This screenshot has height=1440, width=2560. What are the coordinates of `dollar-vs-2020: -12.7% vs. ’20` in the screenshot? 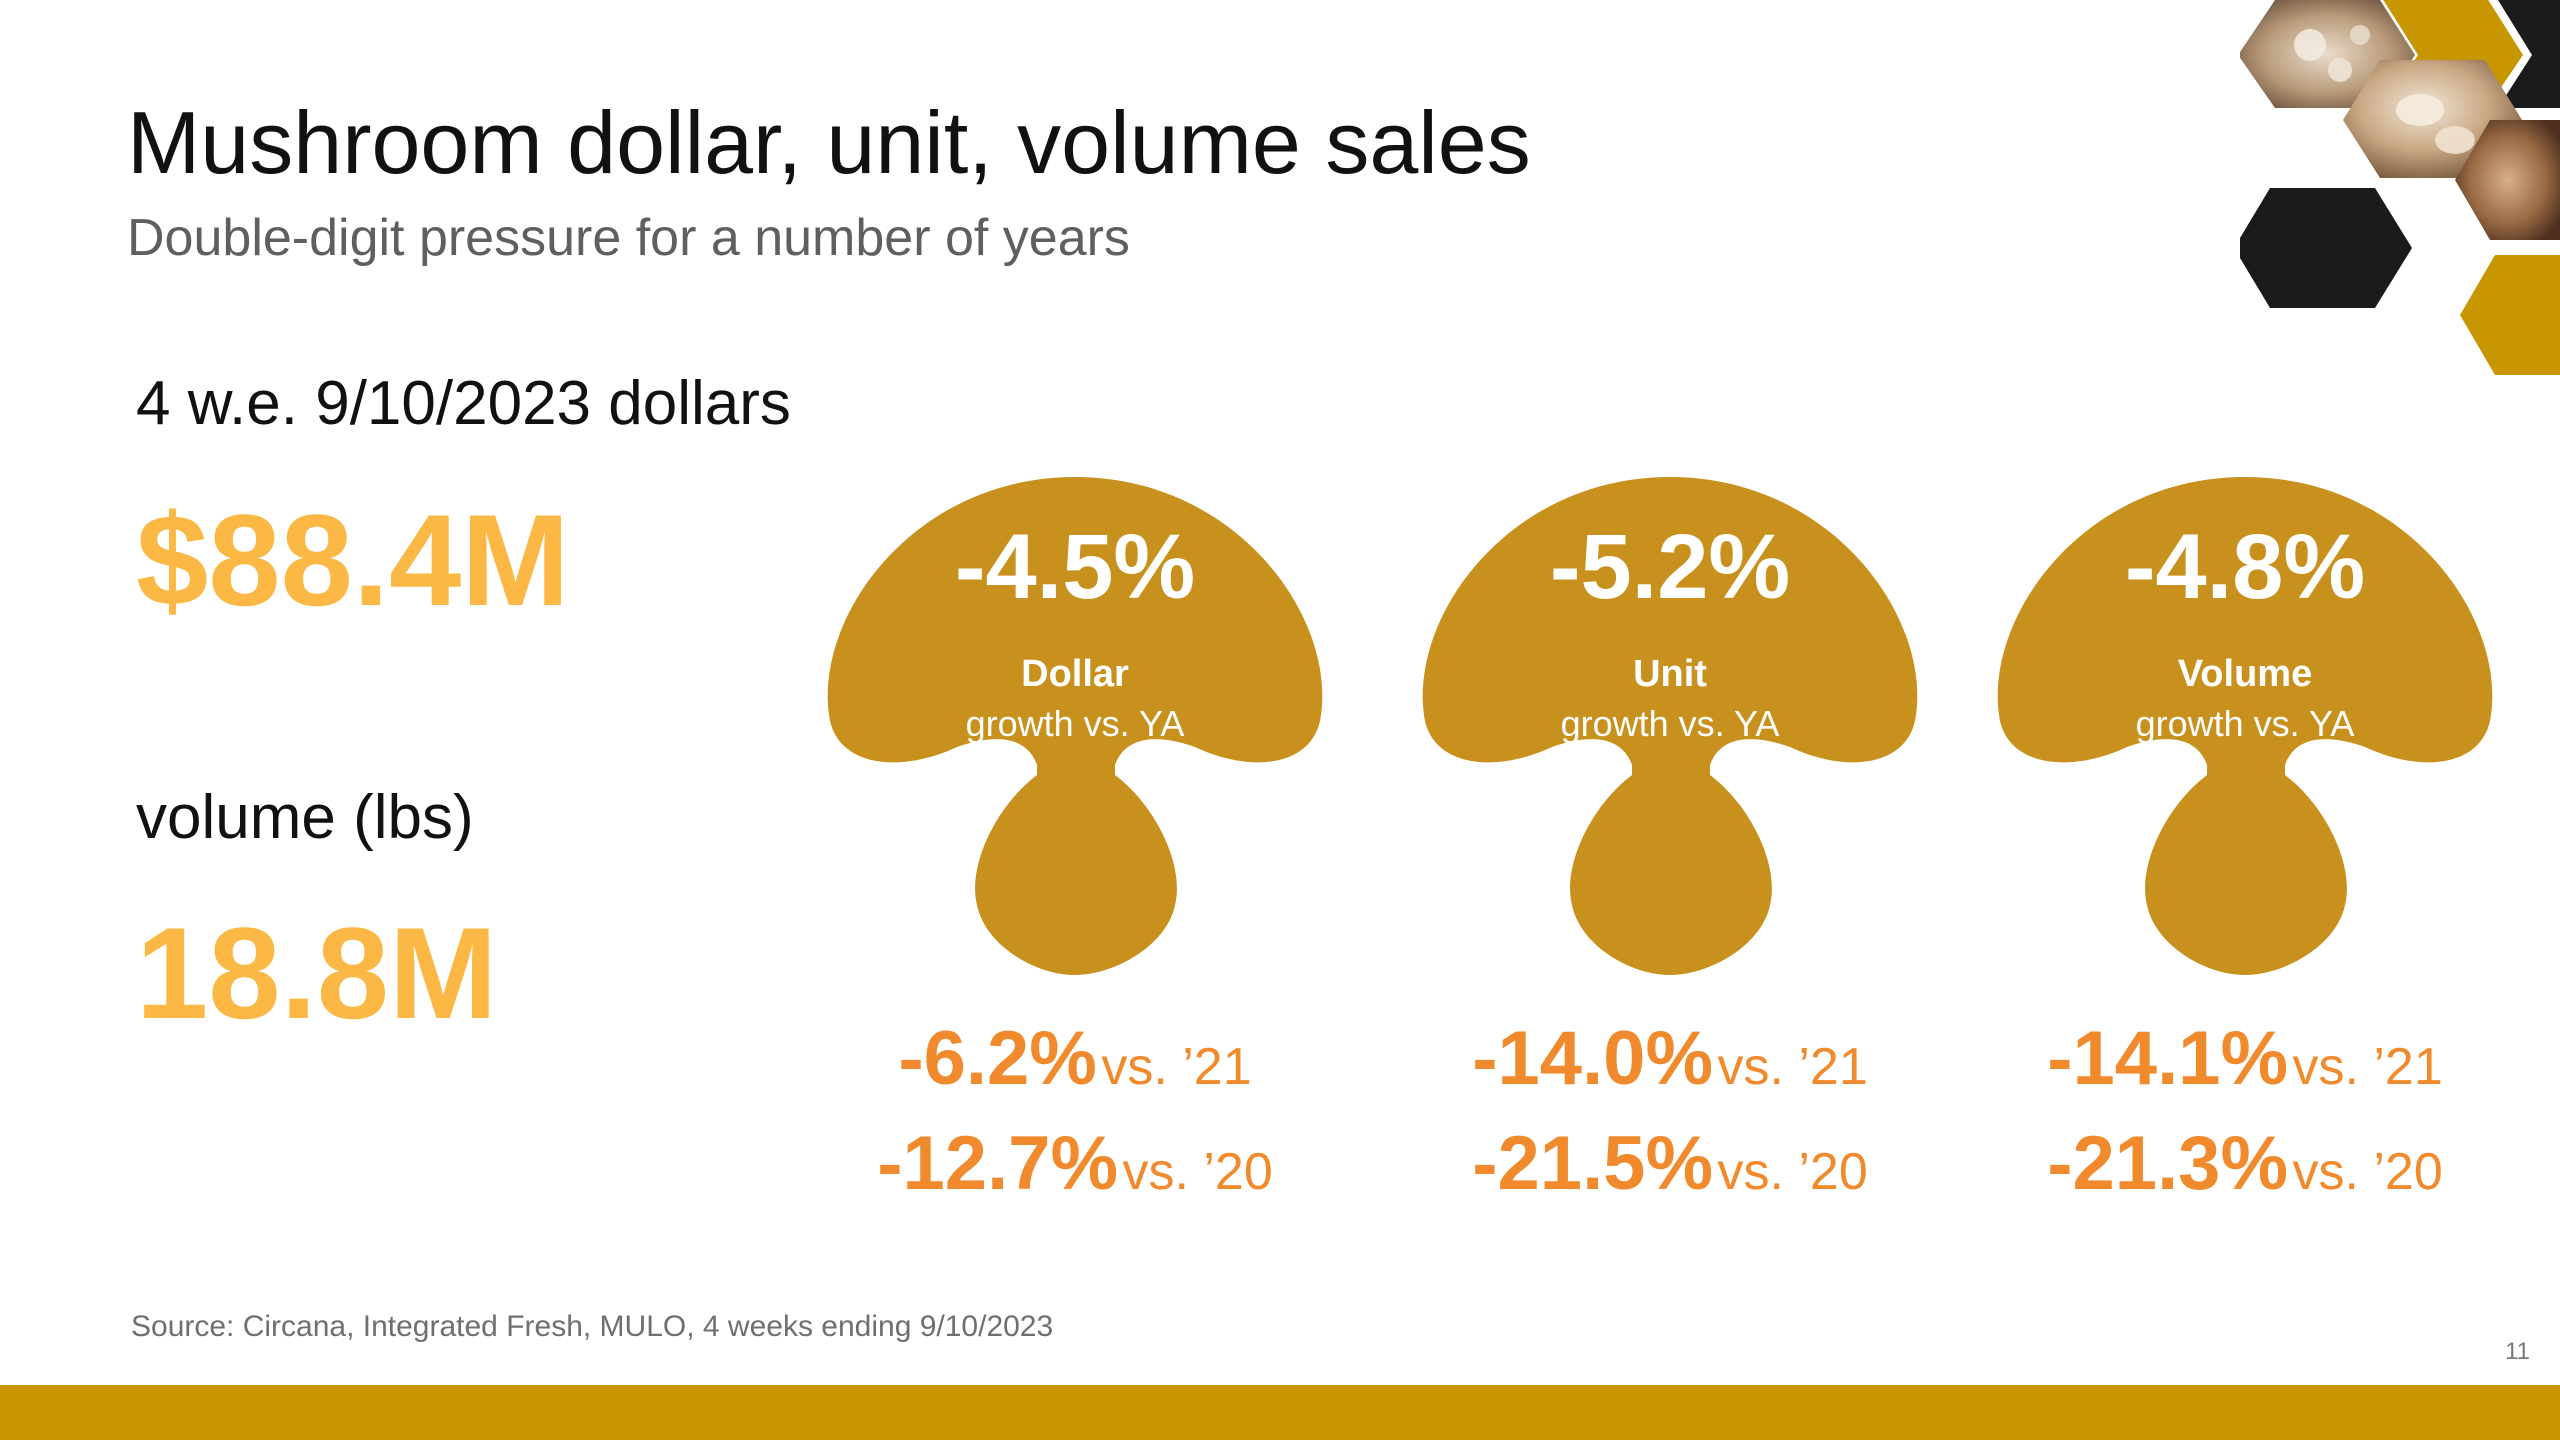 It's located at (1075, 1163).